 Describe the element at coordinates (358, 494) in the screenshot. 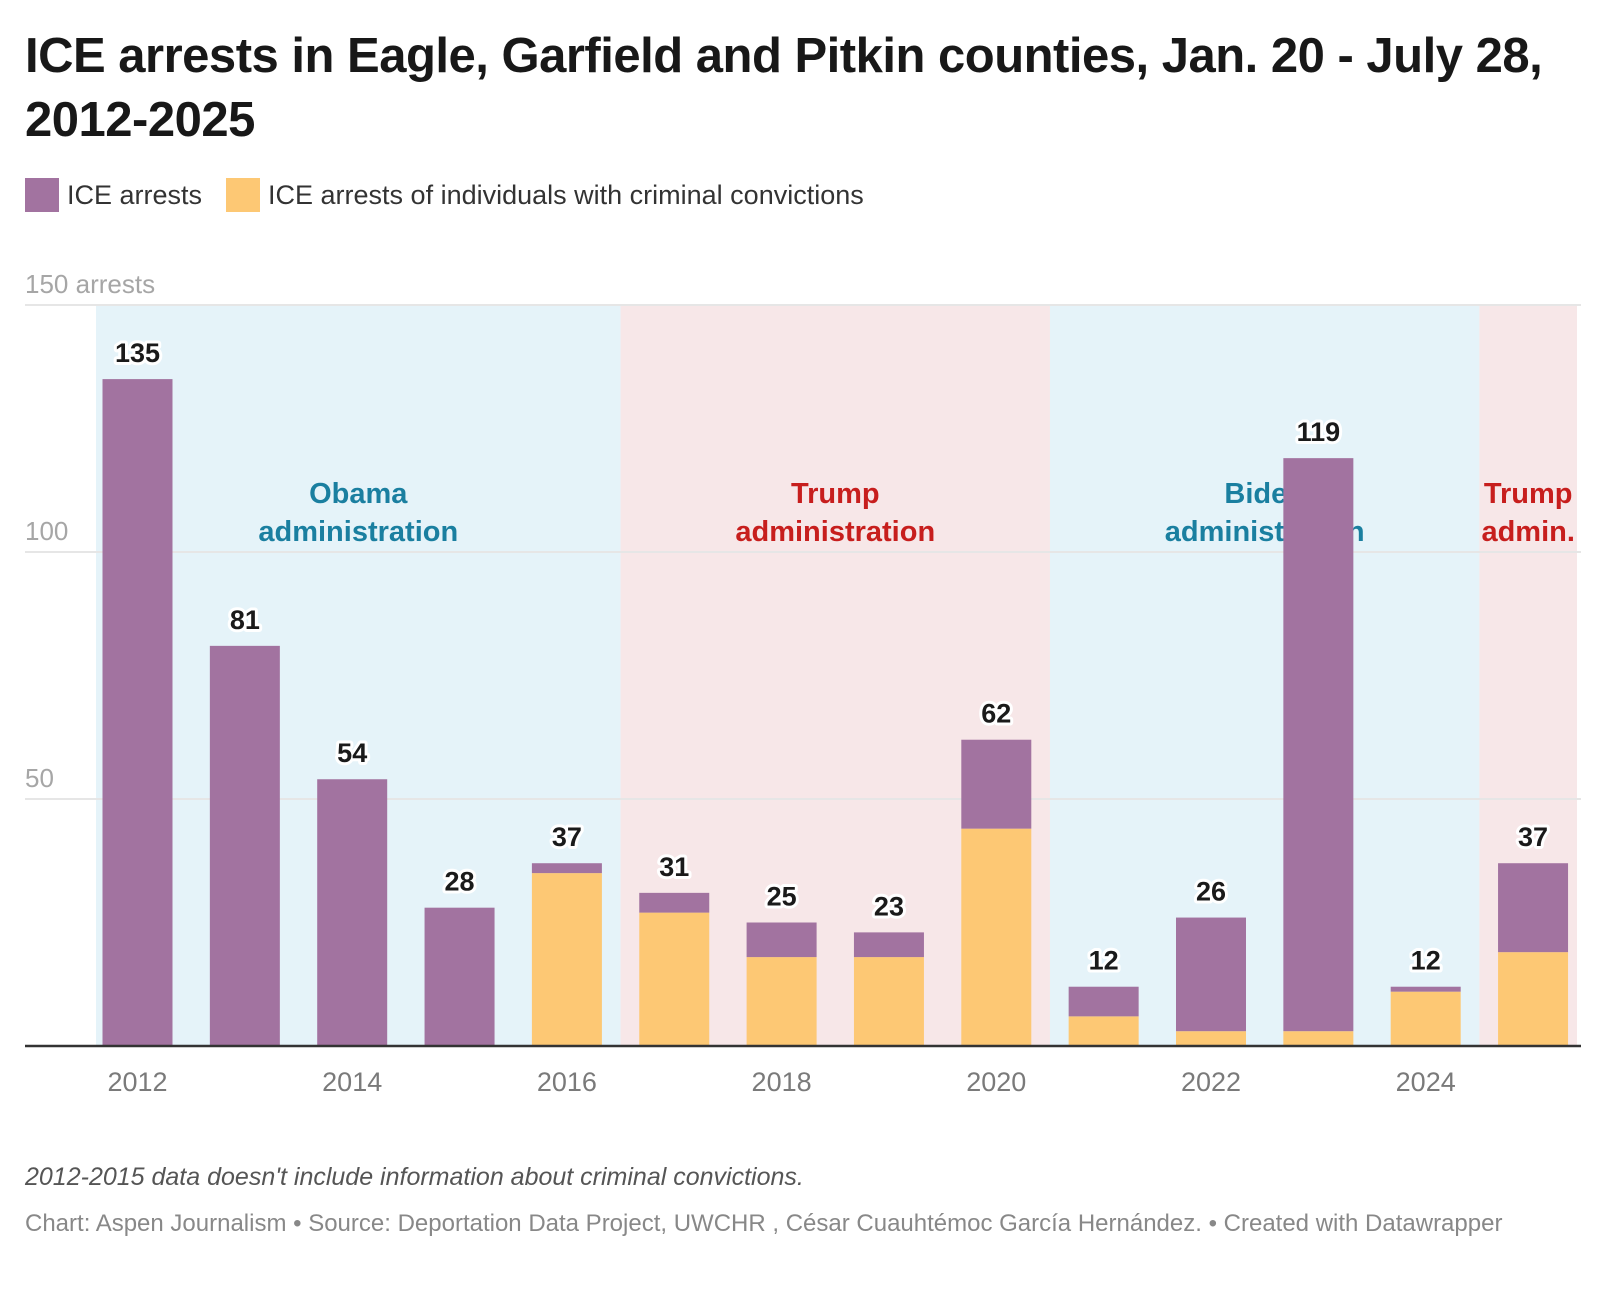

I see `administration-label: Obama` at that location.